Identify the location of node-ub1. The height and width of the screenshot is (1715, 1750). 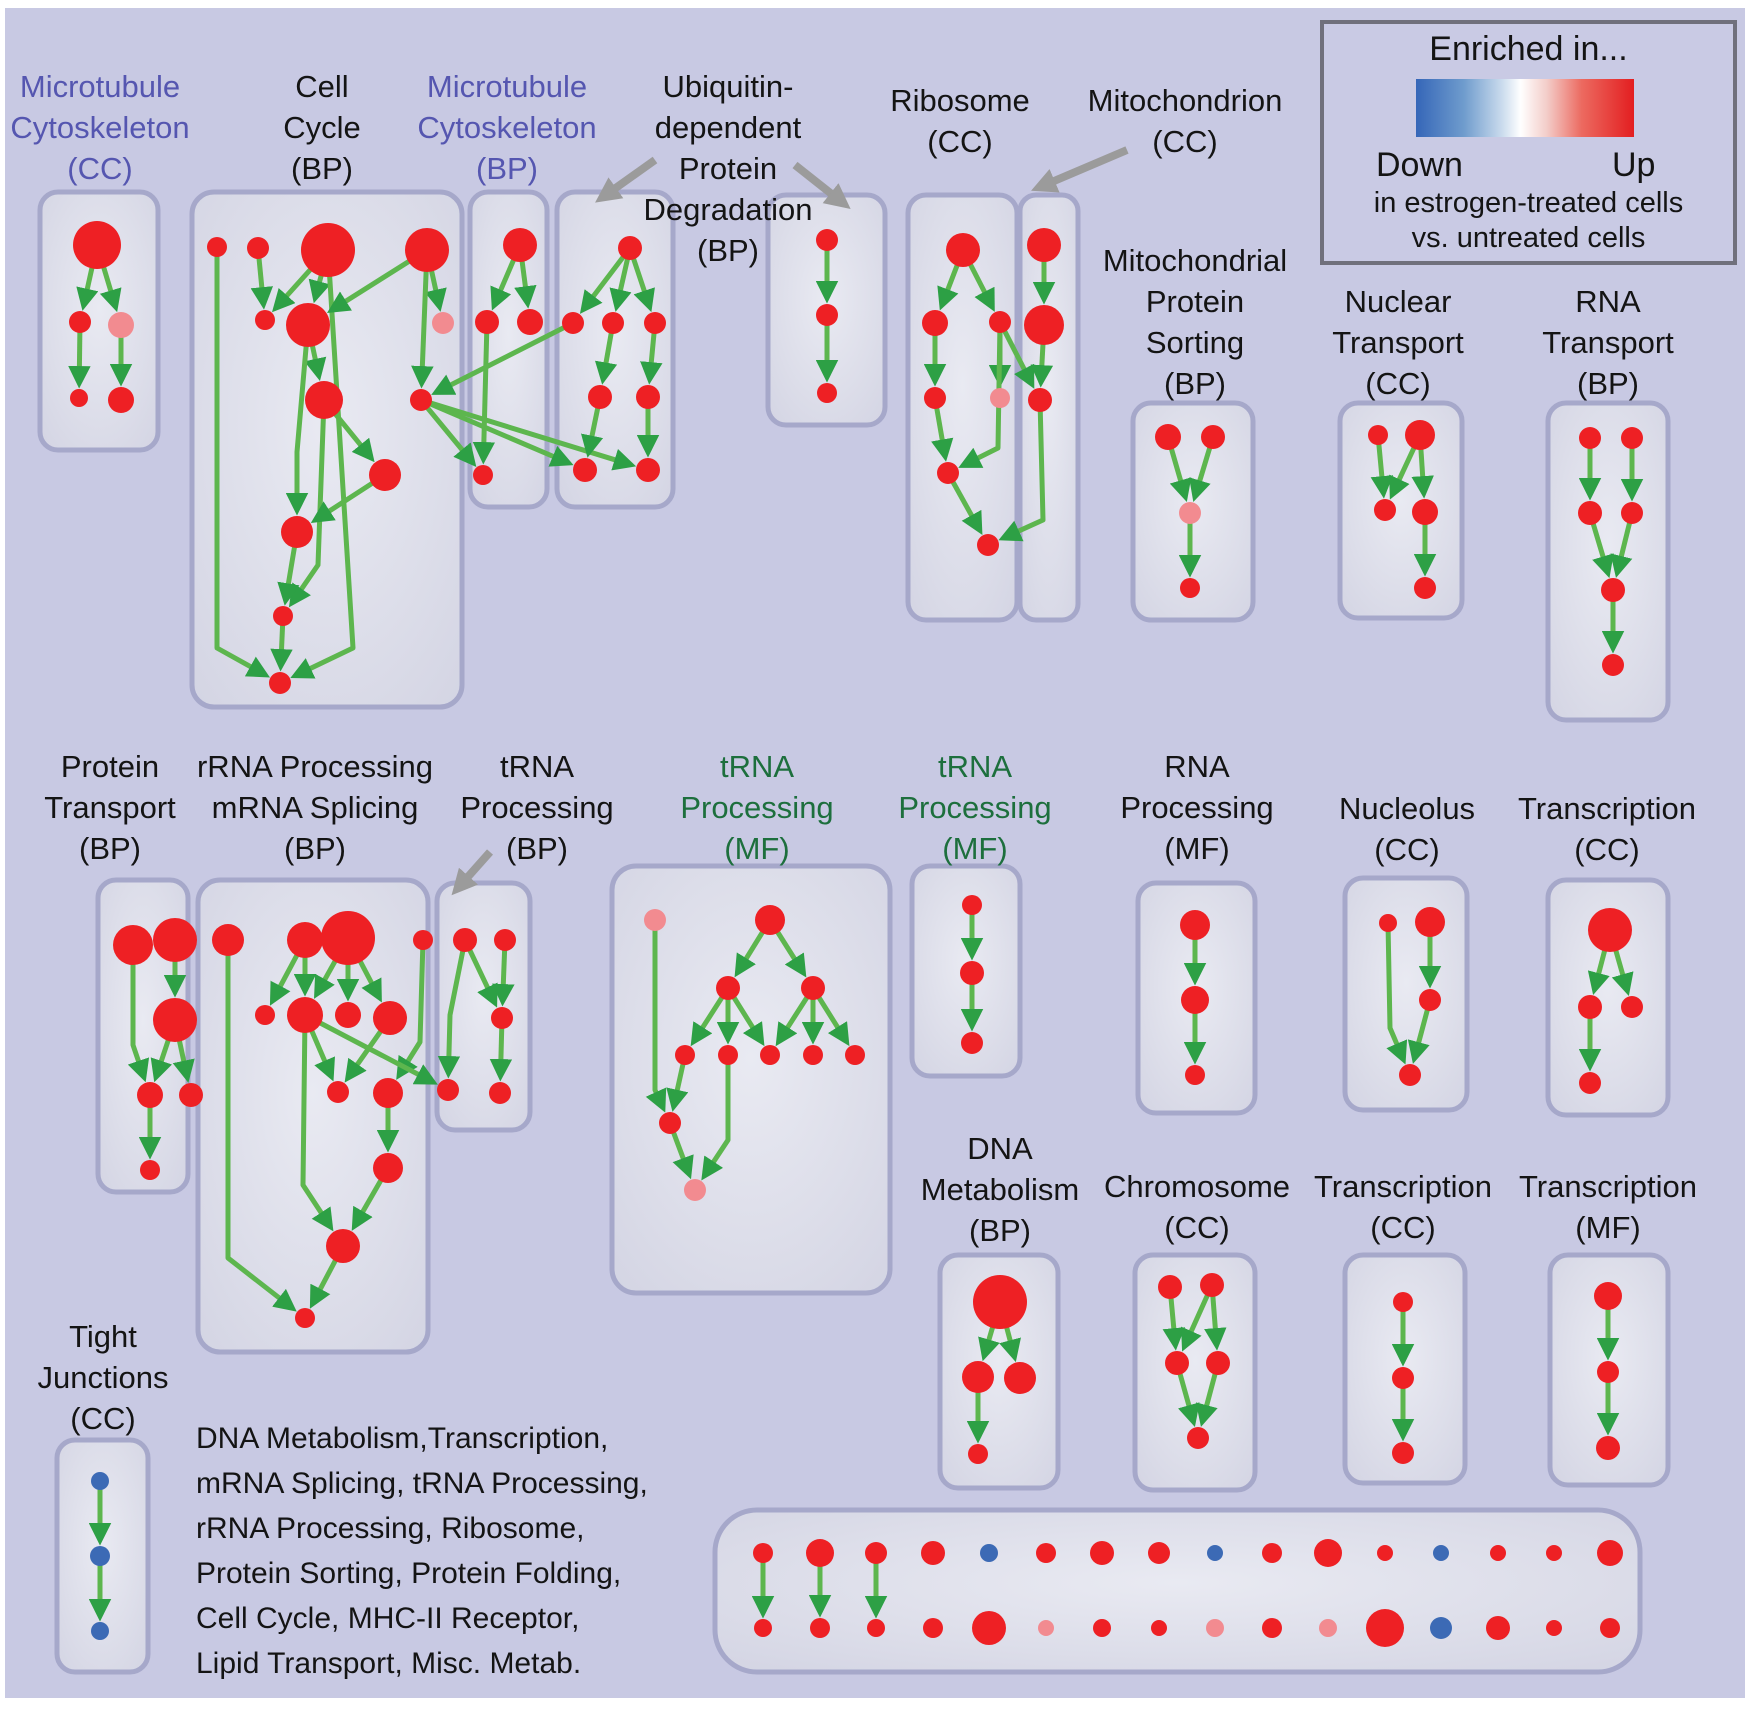
(630, 248).